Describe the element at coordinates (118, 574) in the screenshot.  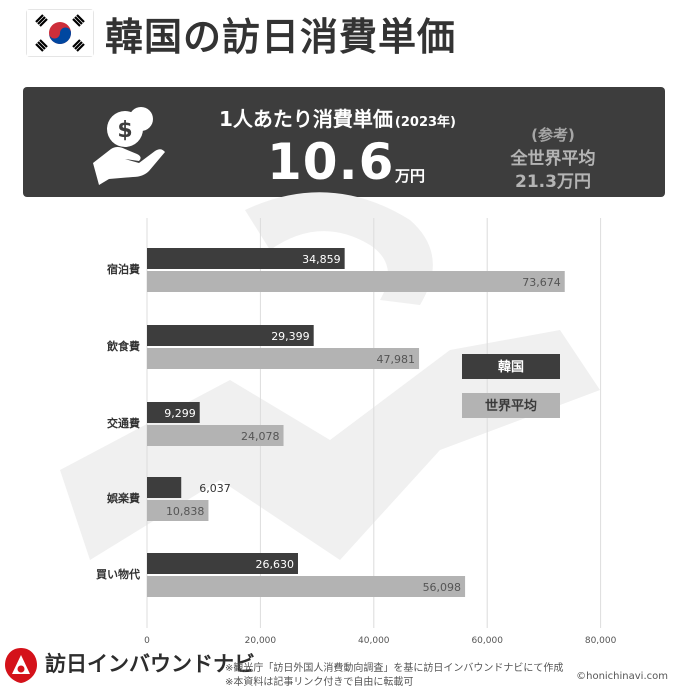
I see `category-label: 買い物代` at that location.